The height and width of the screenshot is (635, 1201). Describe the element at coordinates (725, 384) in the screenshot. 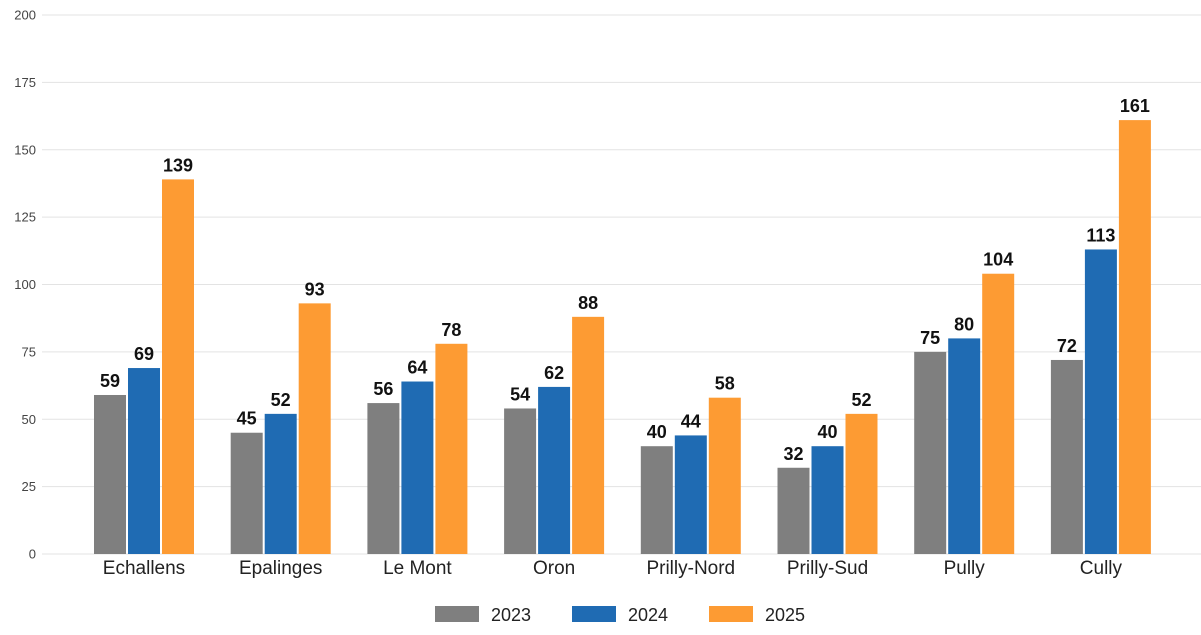

I see `data-label: 58` at that location.